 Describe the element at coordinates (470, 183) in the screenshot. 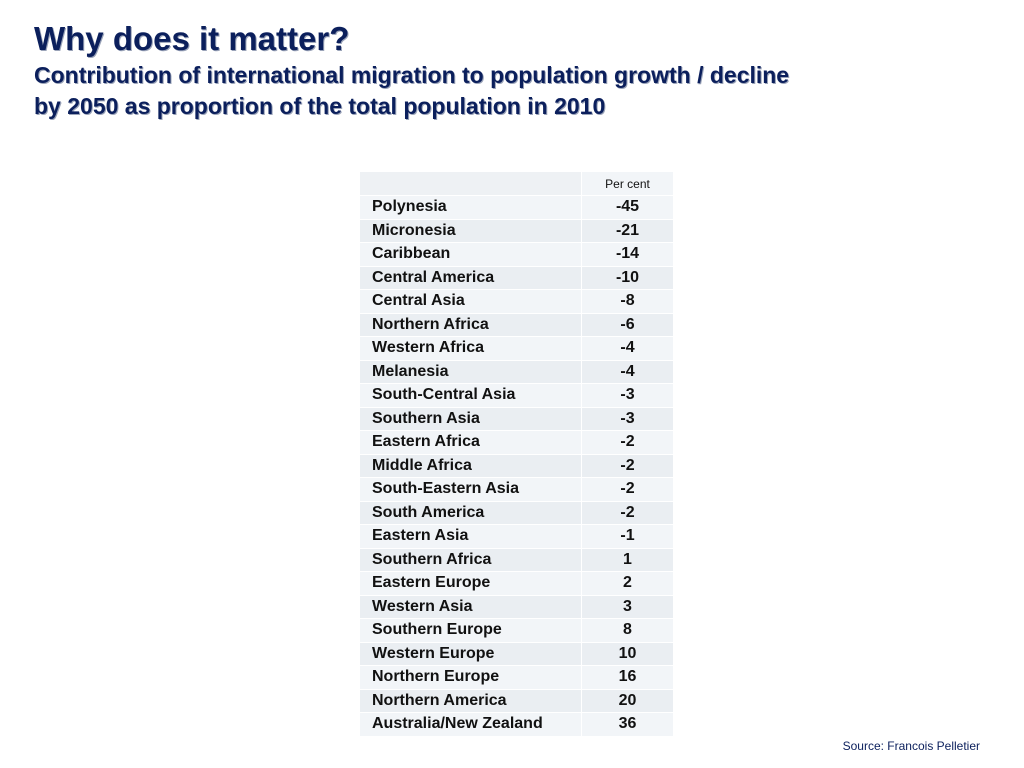

I see `header-region` at that location.